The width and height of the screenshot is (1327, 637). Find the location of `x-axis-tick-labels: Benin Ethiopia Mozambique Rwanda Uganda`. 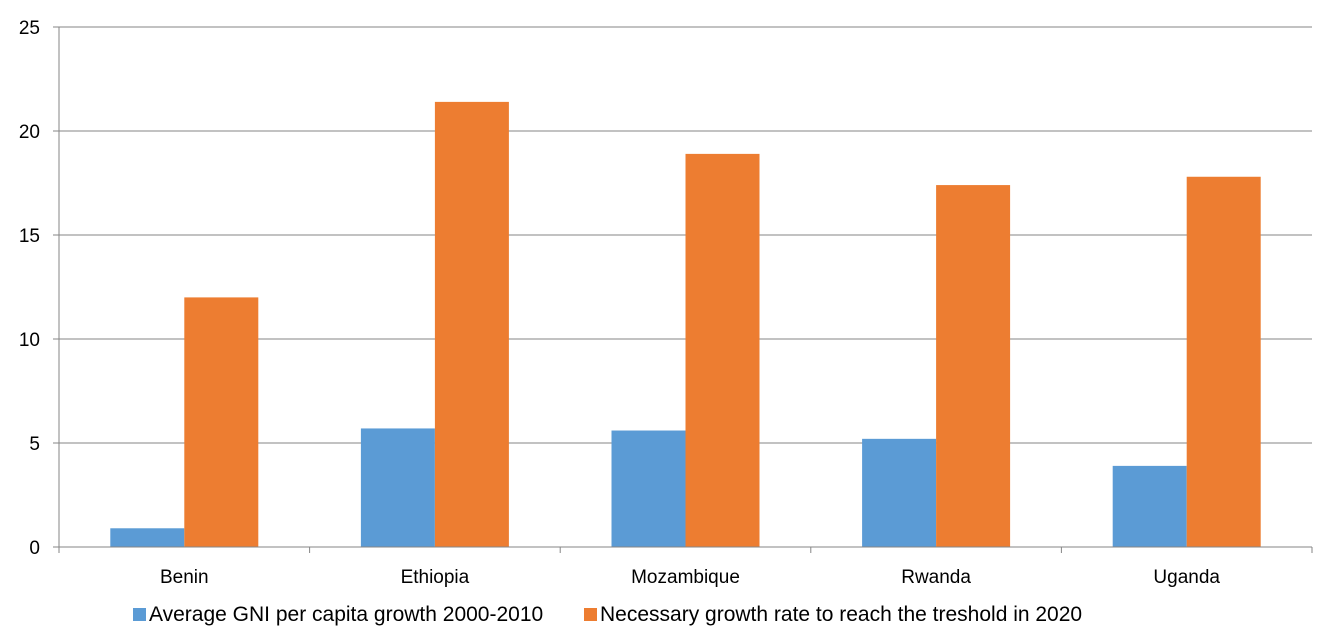

x-axis-tick-labels: Benin Ethiopia Mozambique Rwanda Uganda is located at coordinates (690, 577).